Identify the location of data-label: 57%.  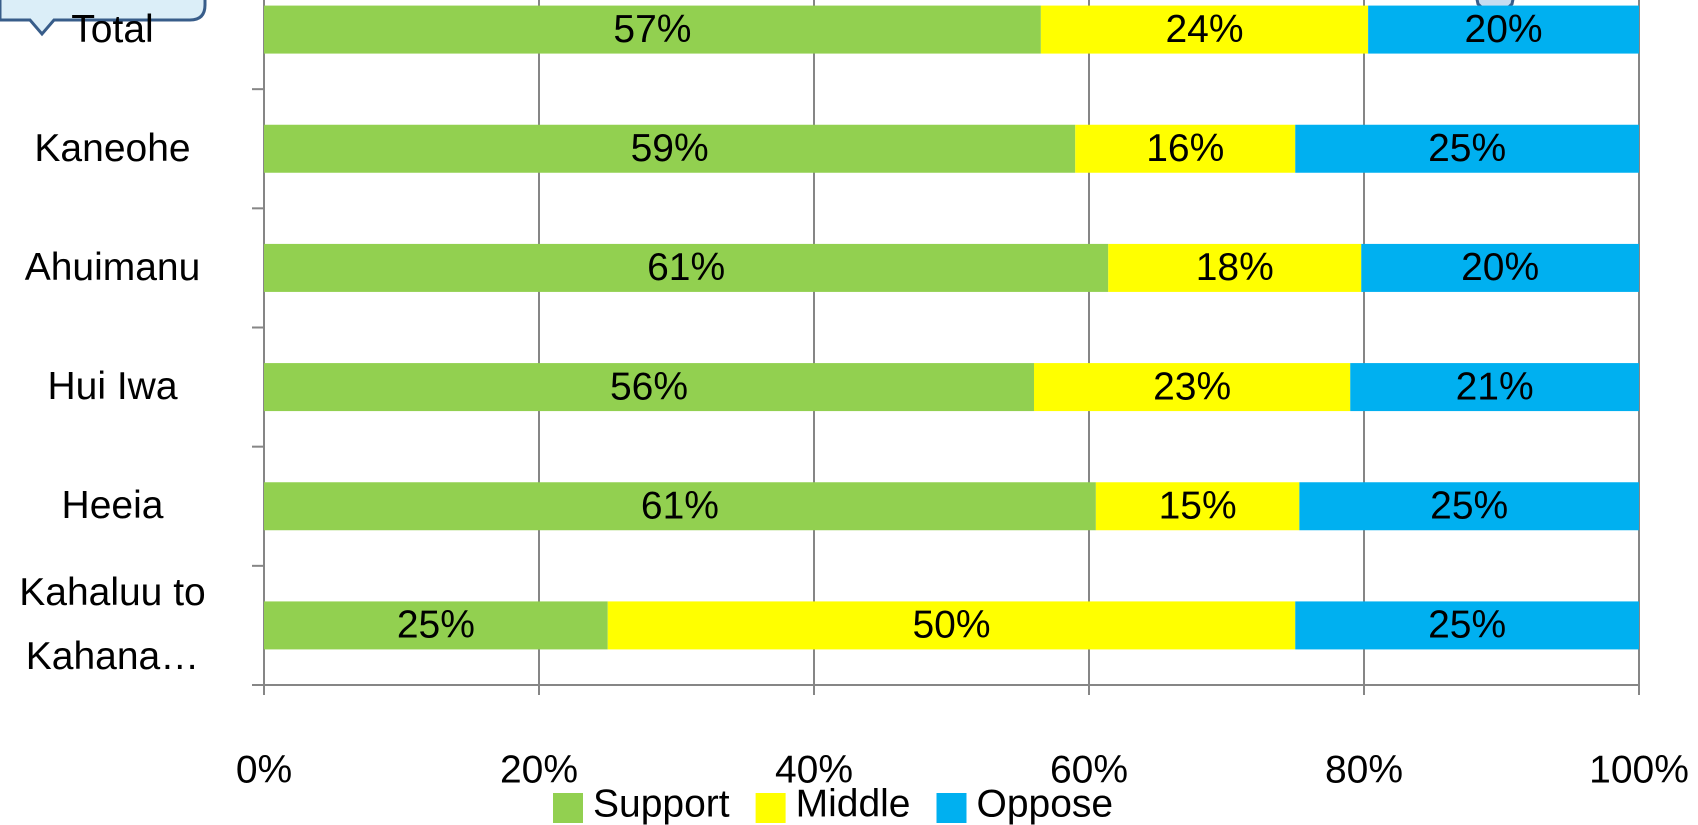
(652, 29).